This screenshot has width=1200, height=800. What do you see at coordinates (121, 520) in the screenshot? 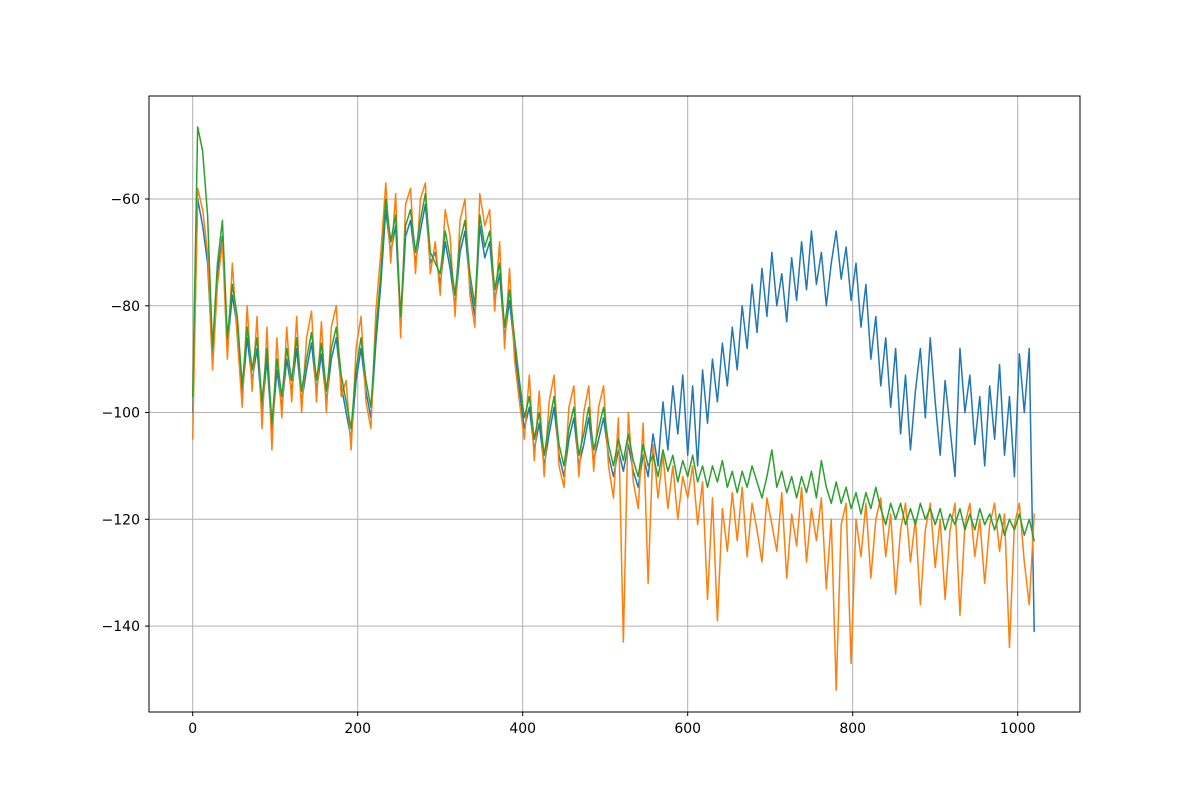
I see `y-tick-label: −120` at bounding box center [121, 520].